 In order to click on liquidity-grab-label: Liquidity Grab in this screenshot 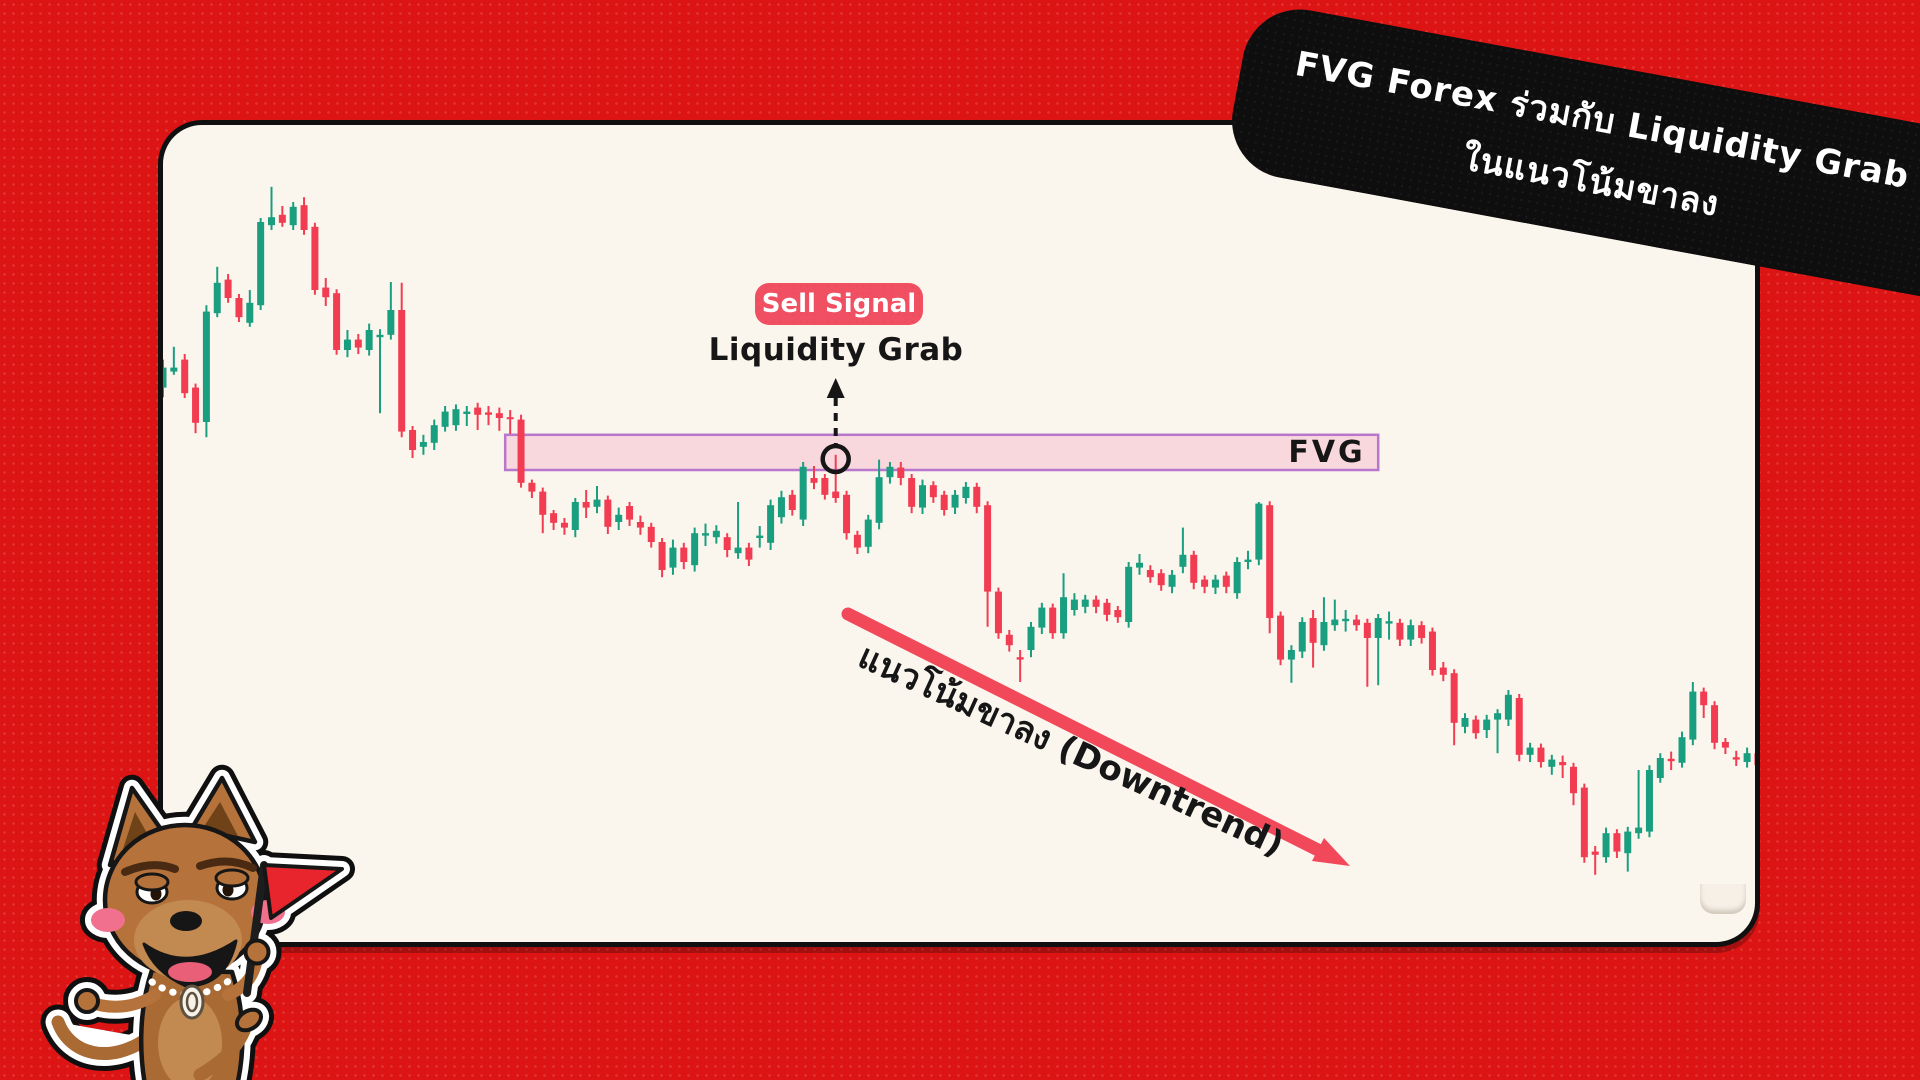, I will do `click(836, 350)`.